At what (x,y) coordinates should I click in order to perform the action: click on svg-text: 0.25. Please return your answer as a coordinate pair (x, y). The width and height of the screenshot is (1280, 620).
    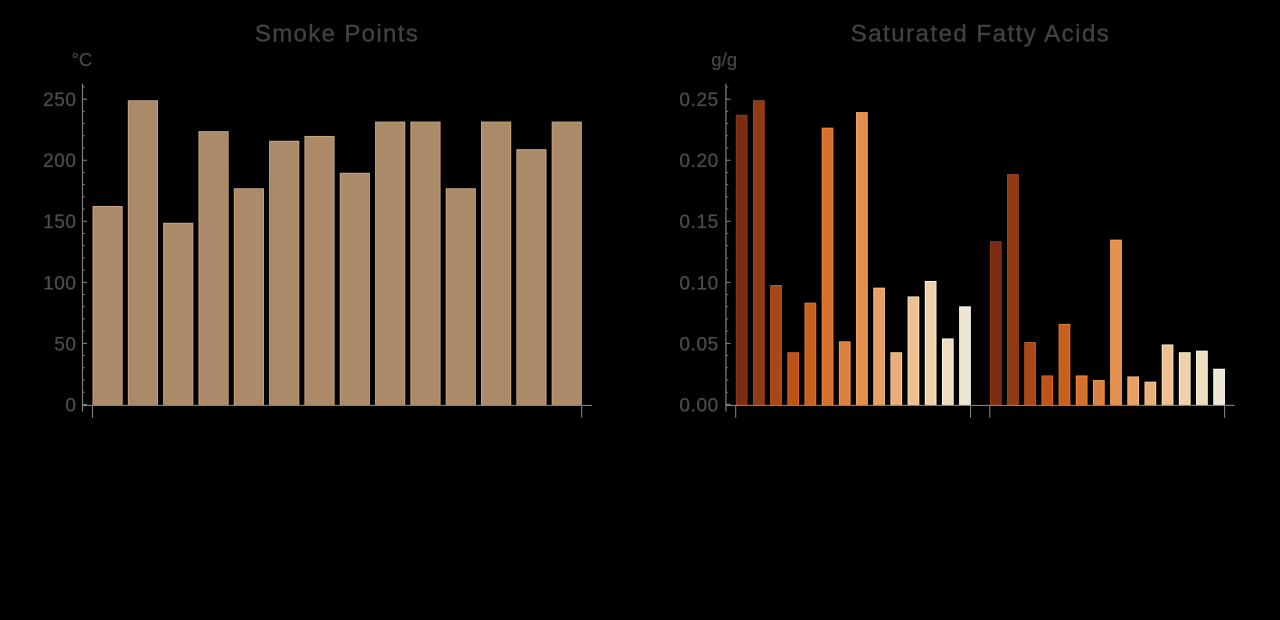
    Looking at the image, I should click on (698, 100).